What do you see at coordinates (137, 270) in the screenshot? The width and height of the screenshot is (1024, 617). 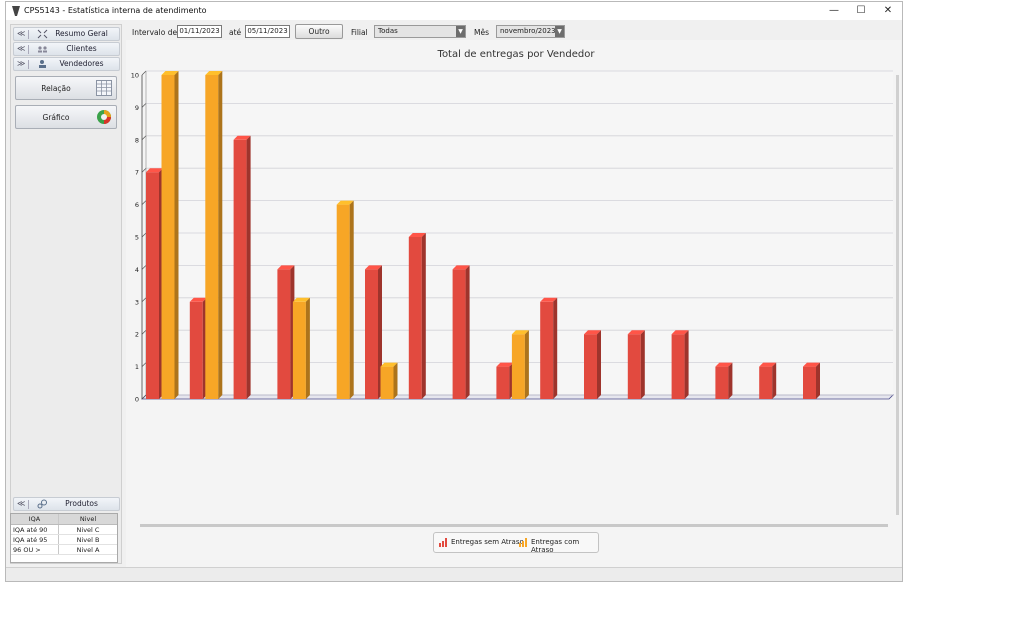 I see `y-tick-label: 4` at bounding box center [137, 270].